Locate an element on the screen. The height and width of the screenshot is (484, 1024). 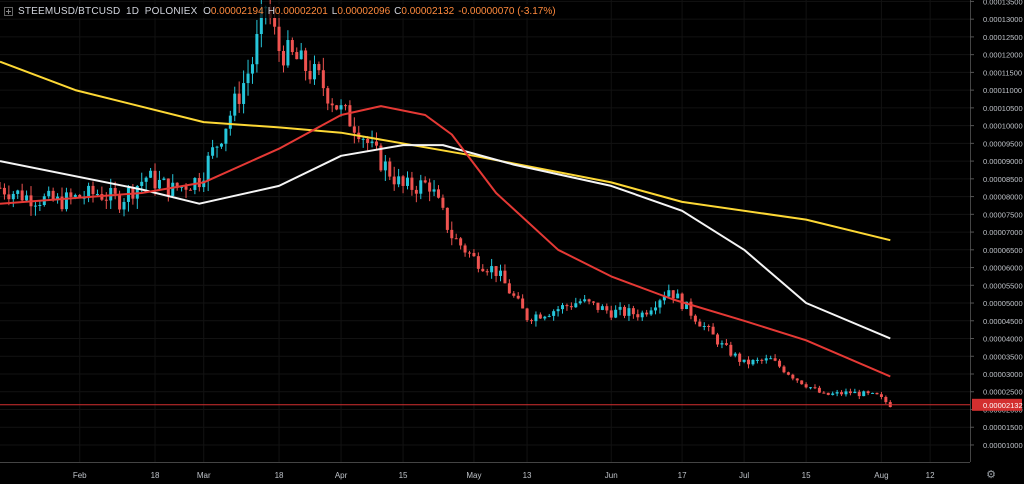
last-price-marker: 0.00002132 is located at coordinates (511, 404).